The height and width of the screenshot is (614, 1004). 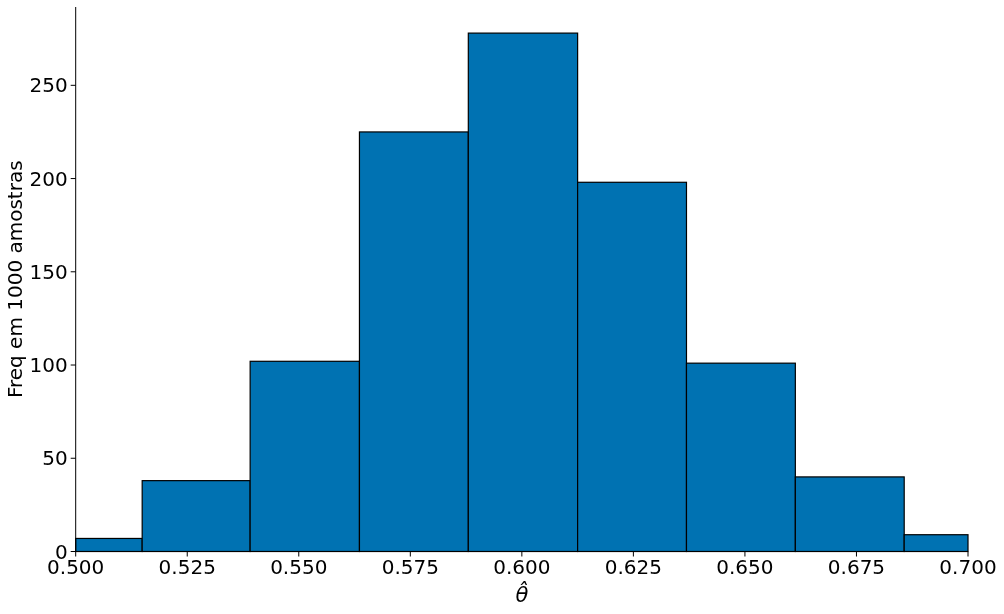 What do you see at coordinates (522, 594) in the screenshot?
I see `x-axis-title: θ̂` at bounding box center [522, 594].